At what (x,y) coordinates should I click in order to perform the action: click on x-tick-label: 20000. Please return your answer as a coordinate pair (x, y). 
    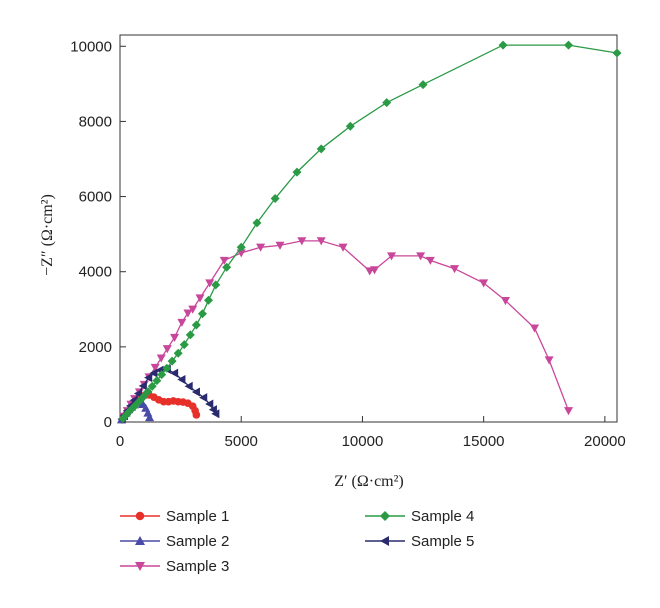
    Looking at the image, I should click on (605, 441).